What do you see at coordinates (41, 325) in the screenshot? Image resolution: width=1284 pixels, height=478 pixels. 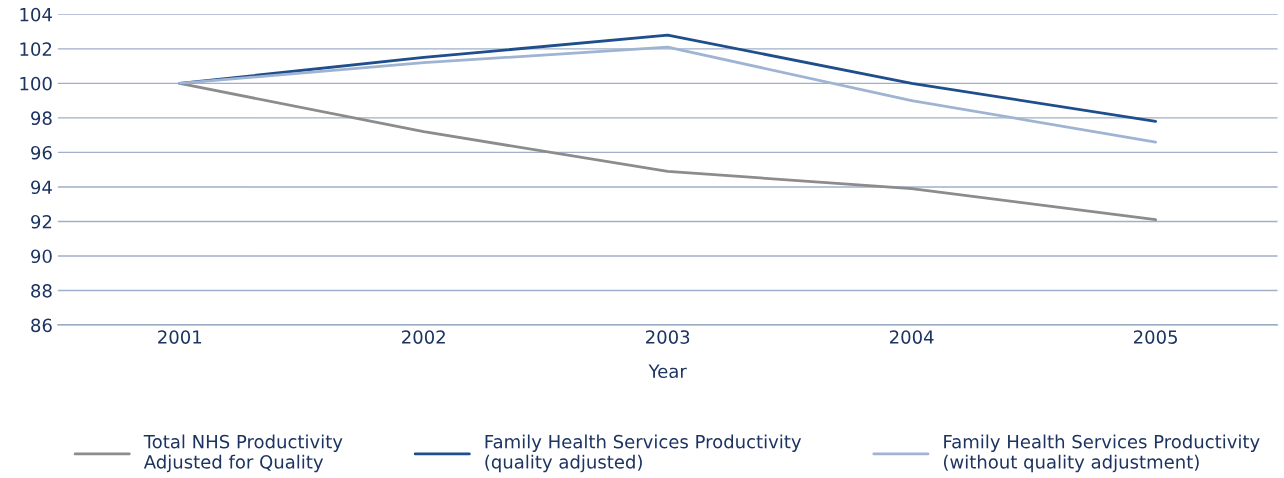 I see `y-tick-label: 86` at bounding box center [41, 325].